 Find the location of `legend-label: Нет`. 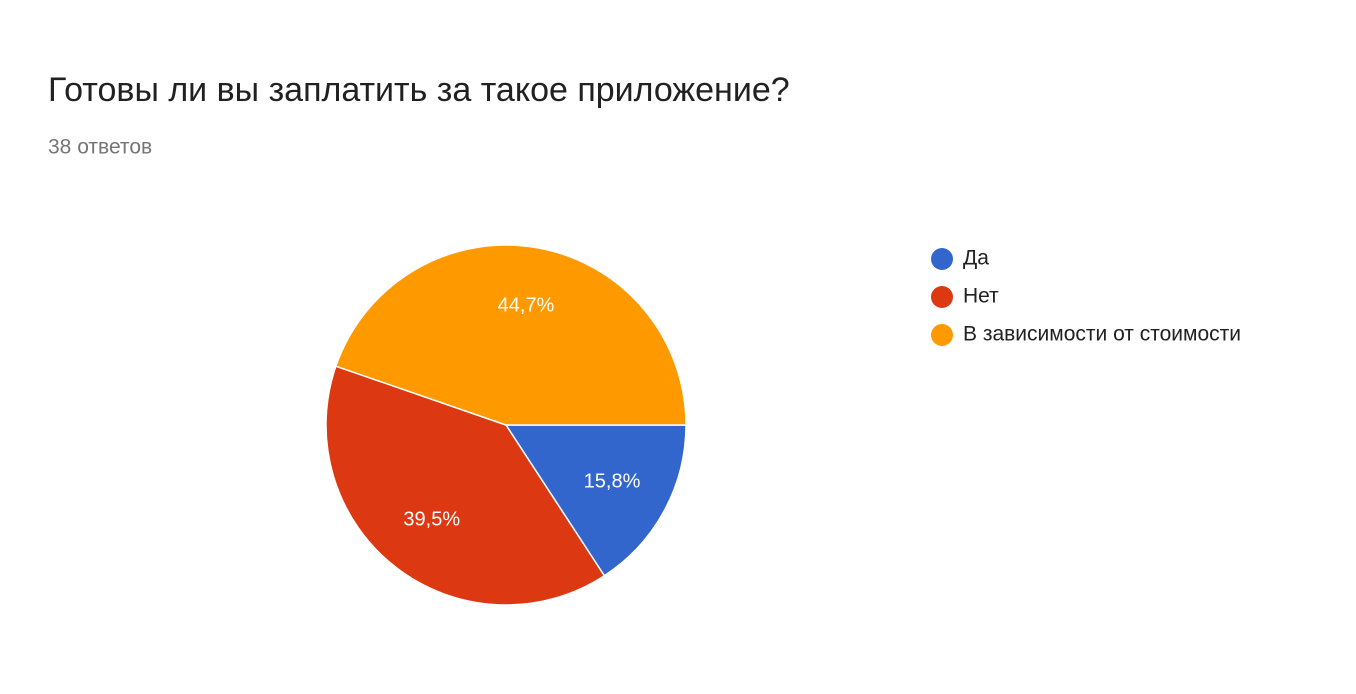

legend-label: Нет is located at coordinates (981, 296).